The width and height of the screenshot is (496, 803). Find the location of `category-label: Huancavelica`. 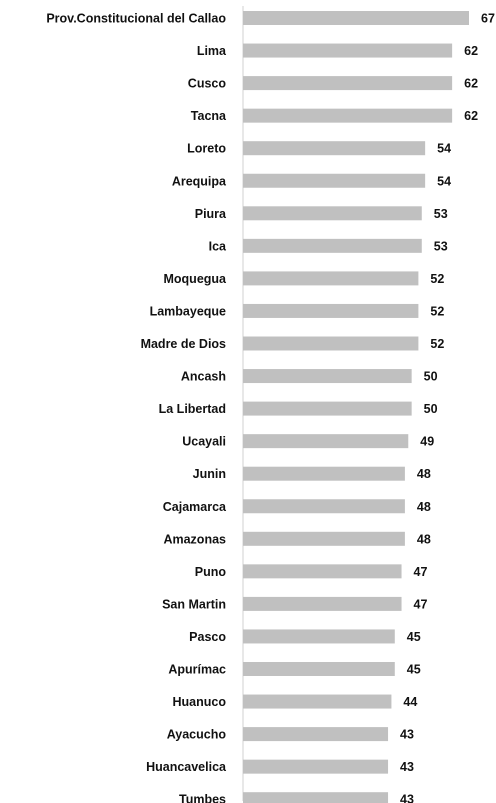

category-label: Huancavelica is located at coordinates (186, 767).